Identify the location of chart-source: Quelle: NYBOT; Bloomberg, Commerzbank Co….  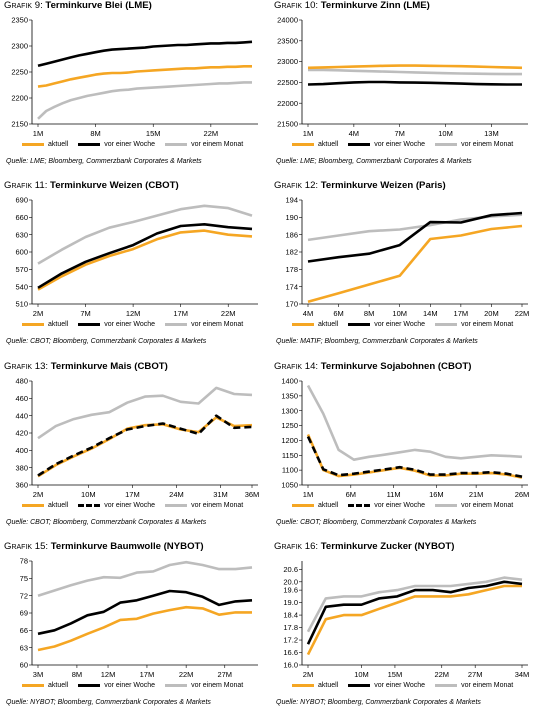
(108, 702).